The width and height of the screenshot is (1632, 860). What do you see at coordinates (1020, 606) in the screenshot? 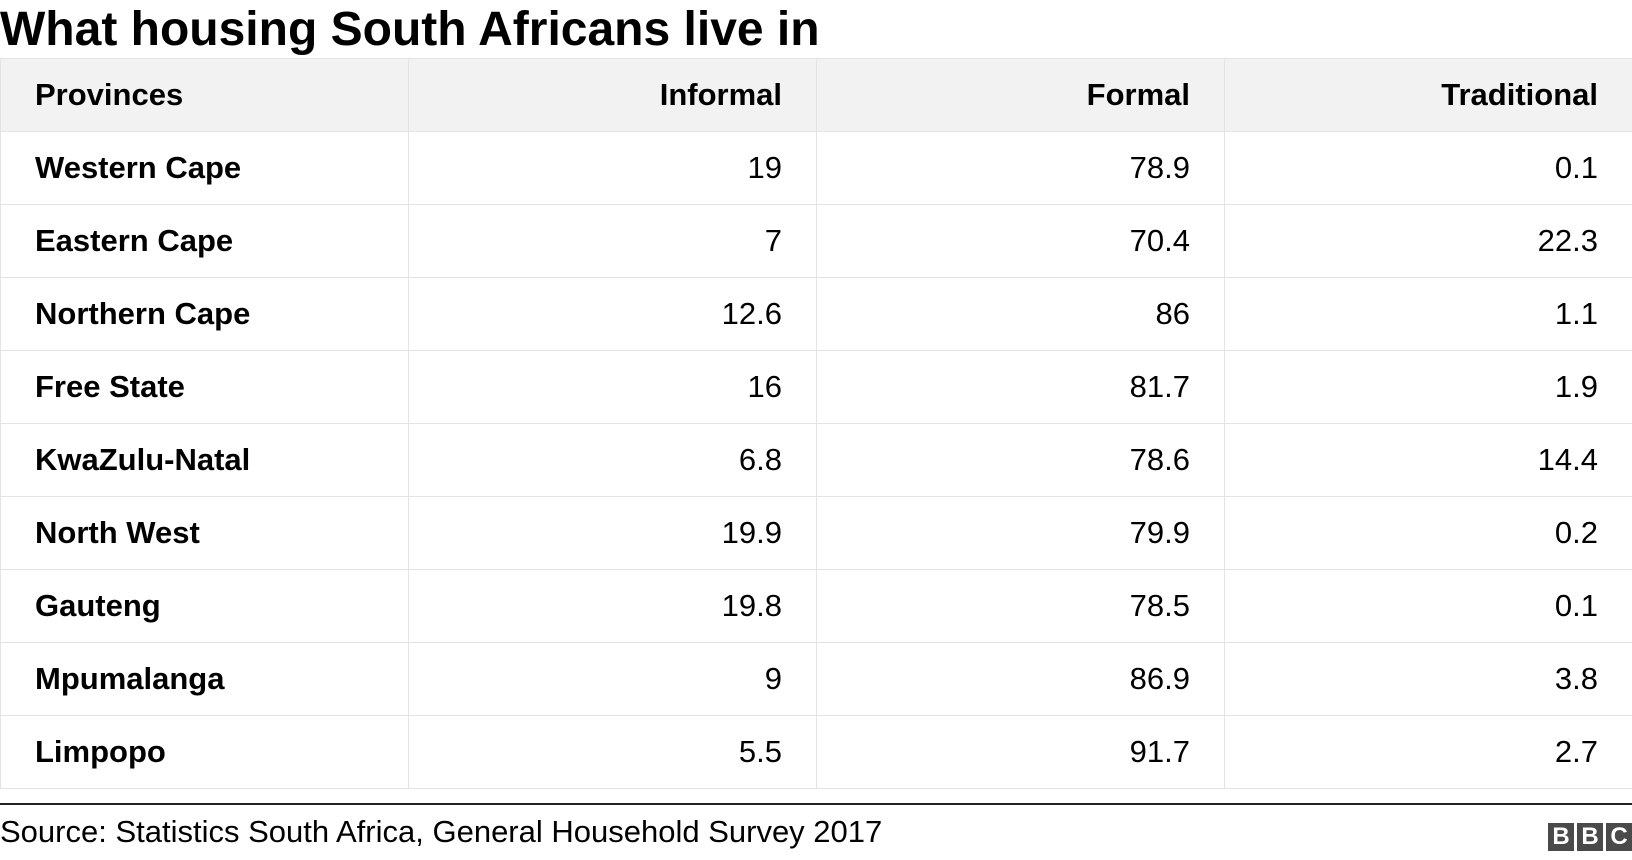
I see `formal-value-cell: 78.5` at bounding box center [1020, 606].